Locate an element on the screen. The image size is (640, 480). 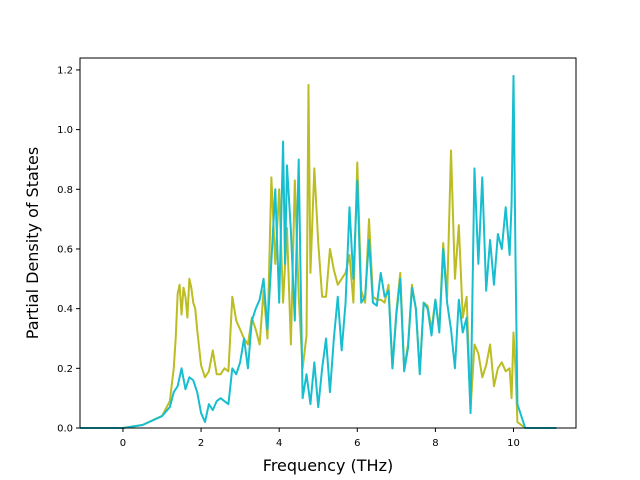
x-axis-label: Frequency (THz) is located at coordinates (328, 465).